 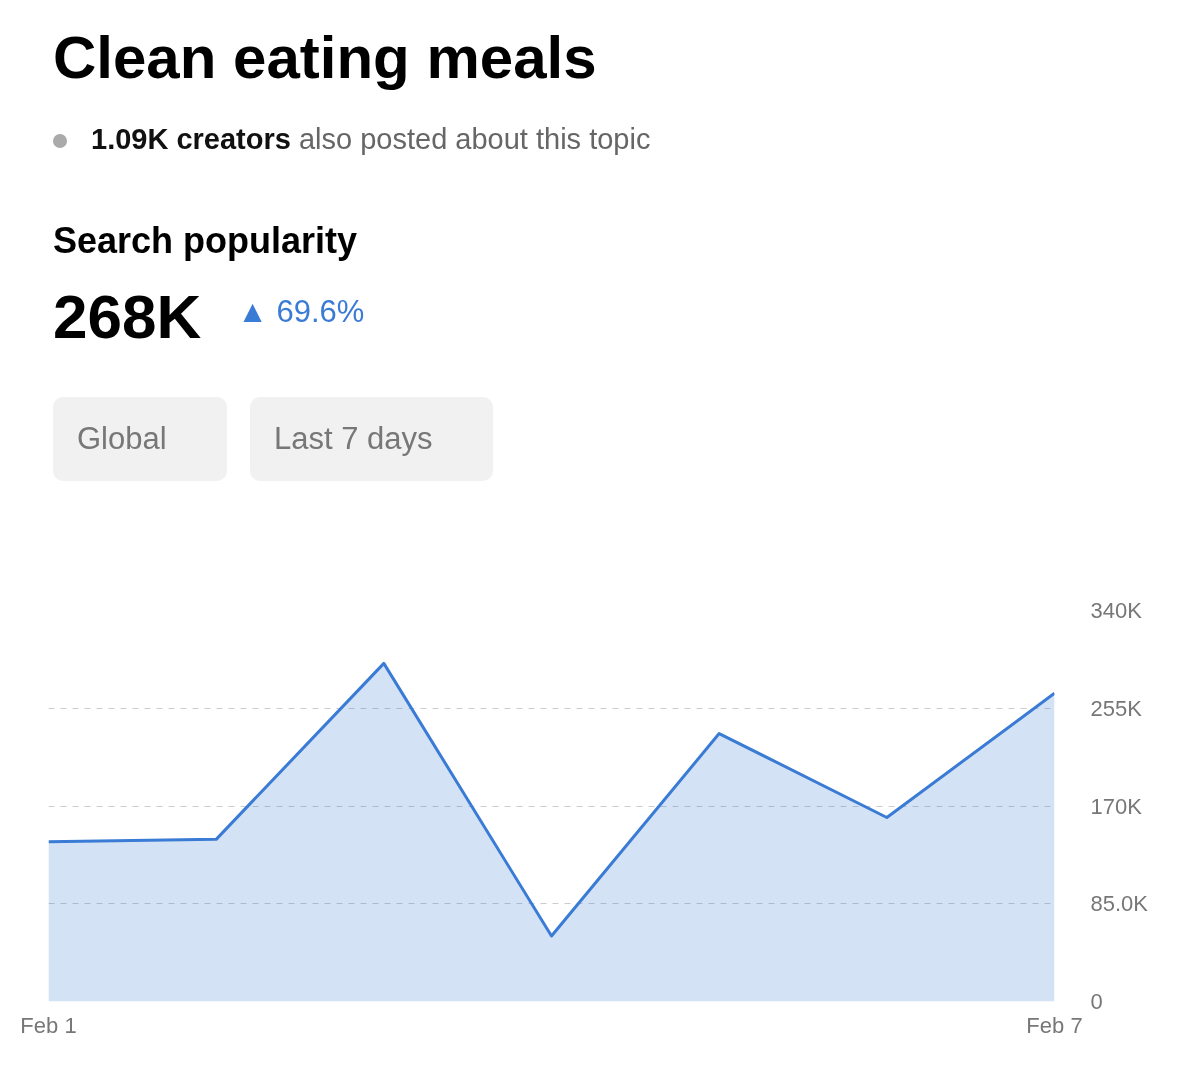 What do you see at coordinates (127, 316) in the screenshot?
I see `text: 268K` at bounding box center [127, 316].